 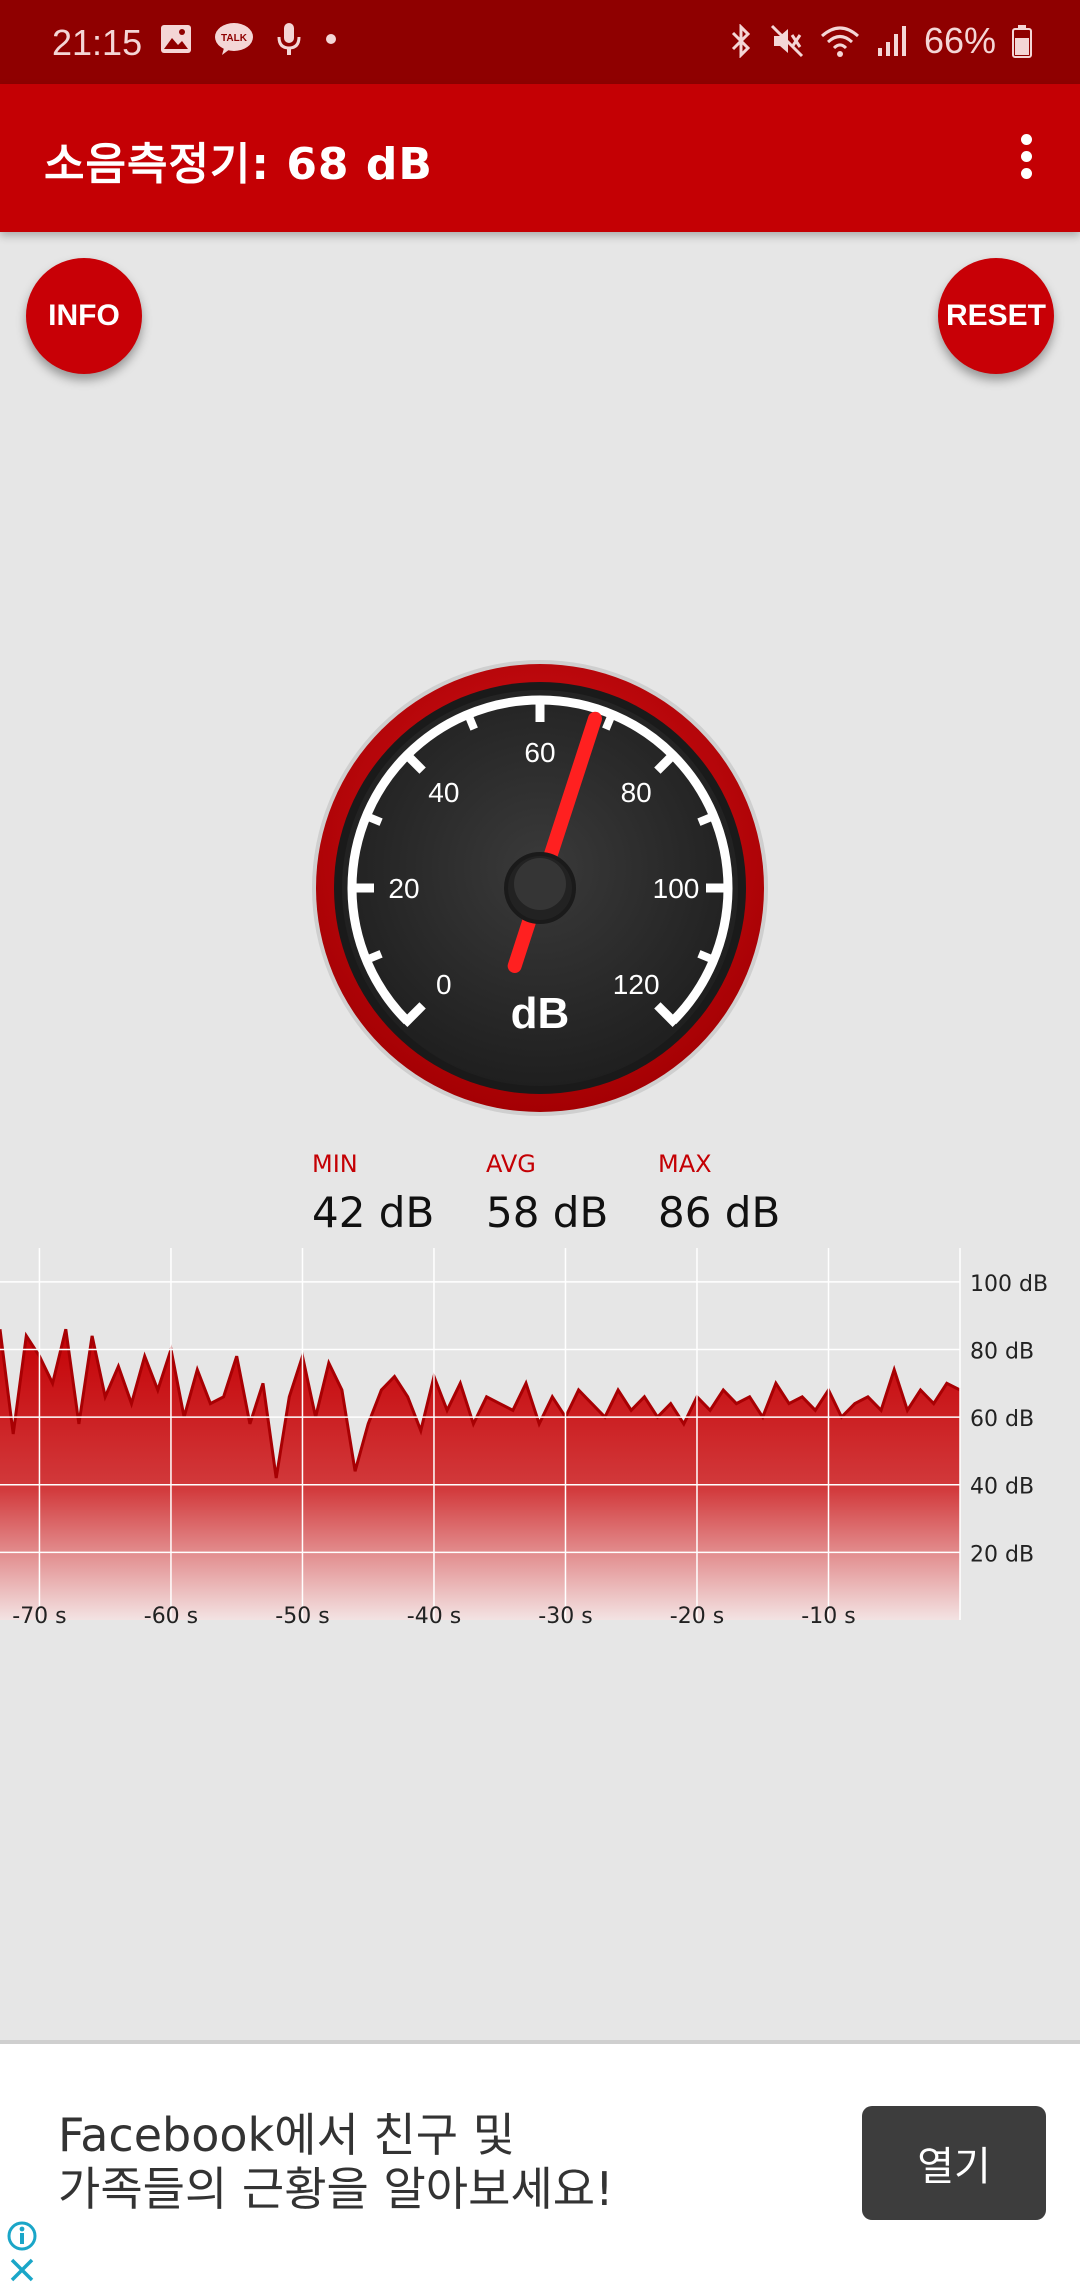 What do you see at coordinates (959, 40) in the screenshot?
I see `battery-percent: 66%` at bounding box center [959, 40].